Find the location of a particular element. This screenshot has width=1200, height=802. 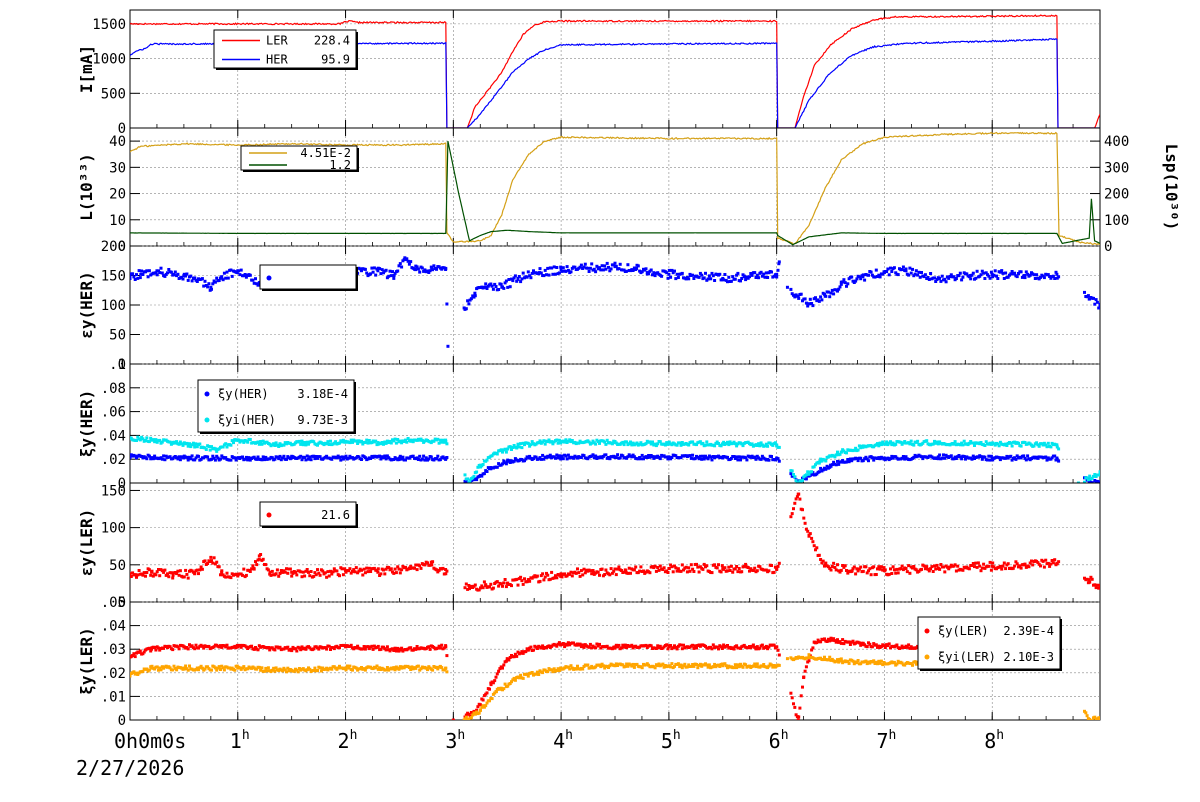

y-axis-label: I[mA] is located at coordinates (86, 69).